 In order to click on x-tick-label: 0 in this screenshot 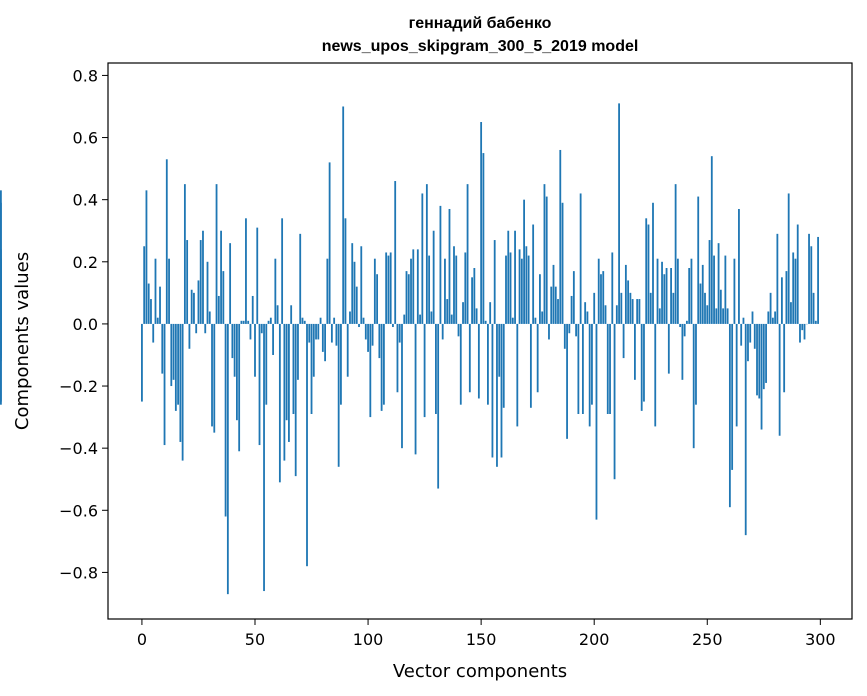, I will do `click(142, 639)`.